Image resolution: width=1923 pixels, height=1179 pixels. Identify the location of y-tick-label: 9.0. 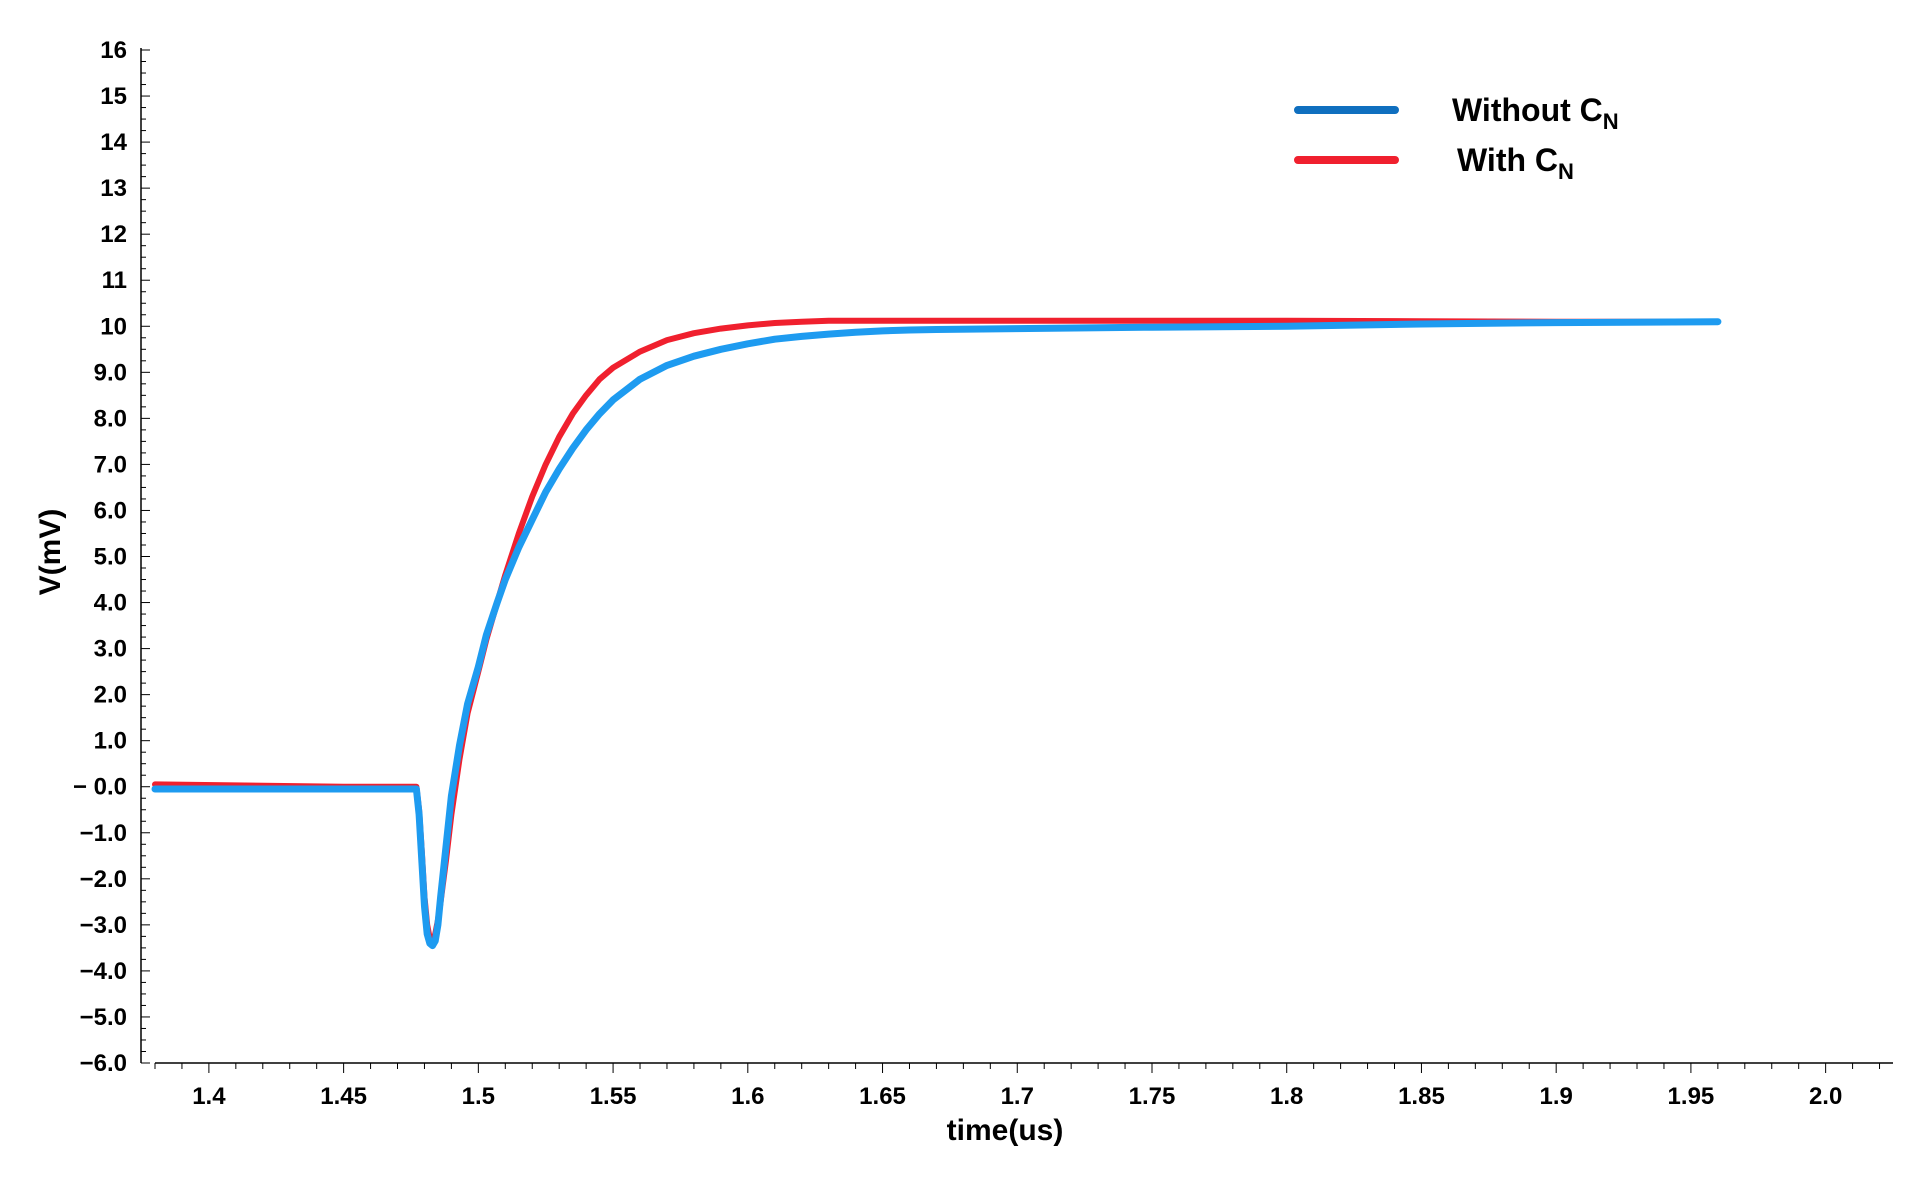
(110, 372).